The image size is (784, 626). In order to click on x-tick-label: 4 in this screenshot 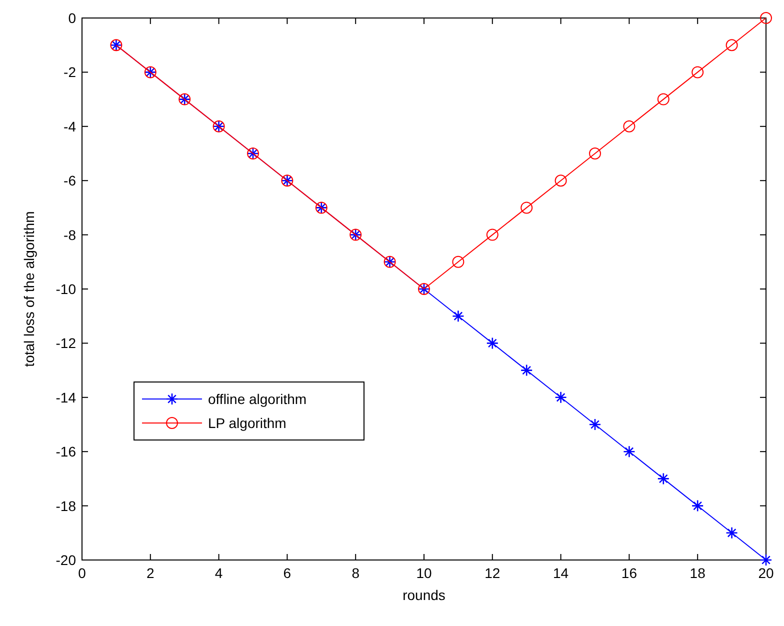, I will do `click(218, 573)`.